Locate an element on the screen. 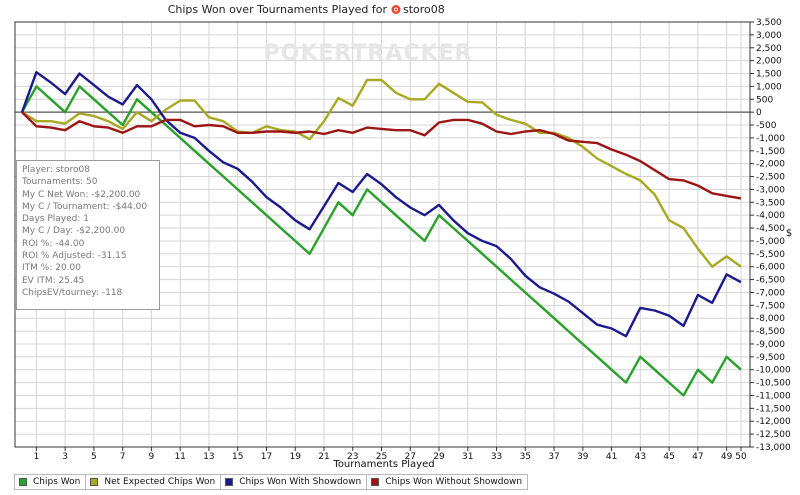  x-tick-label: 5 is located at coordinates (94, 457).